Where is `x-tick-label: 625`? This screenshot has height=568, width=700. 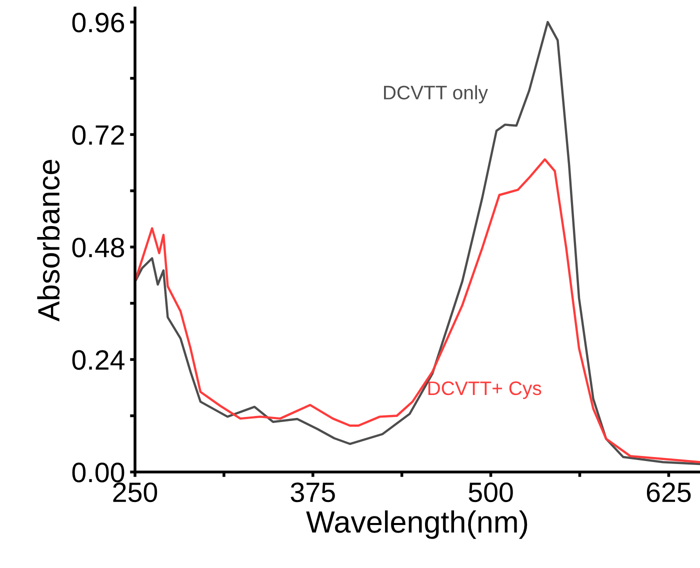 x-tick-label: 625 is located at coordinates (668, 492).